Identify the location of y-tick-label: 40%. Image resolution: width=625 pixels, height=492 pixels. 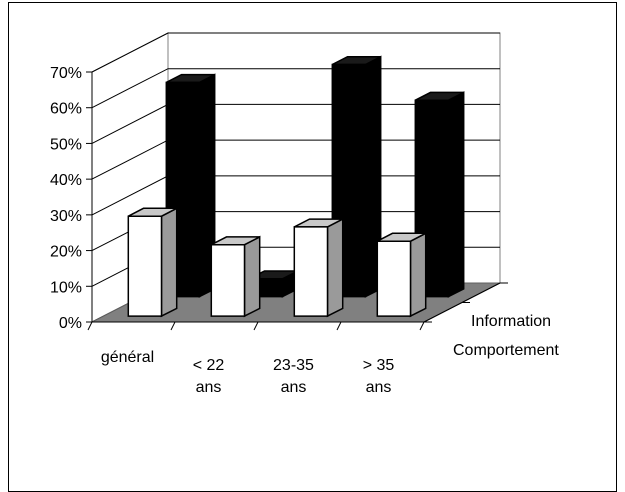
(66, 180).